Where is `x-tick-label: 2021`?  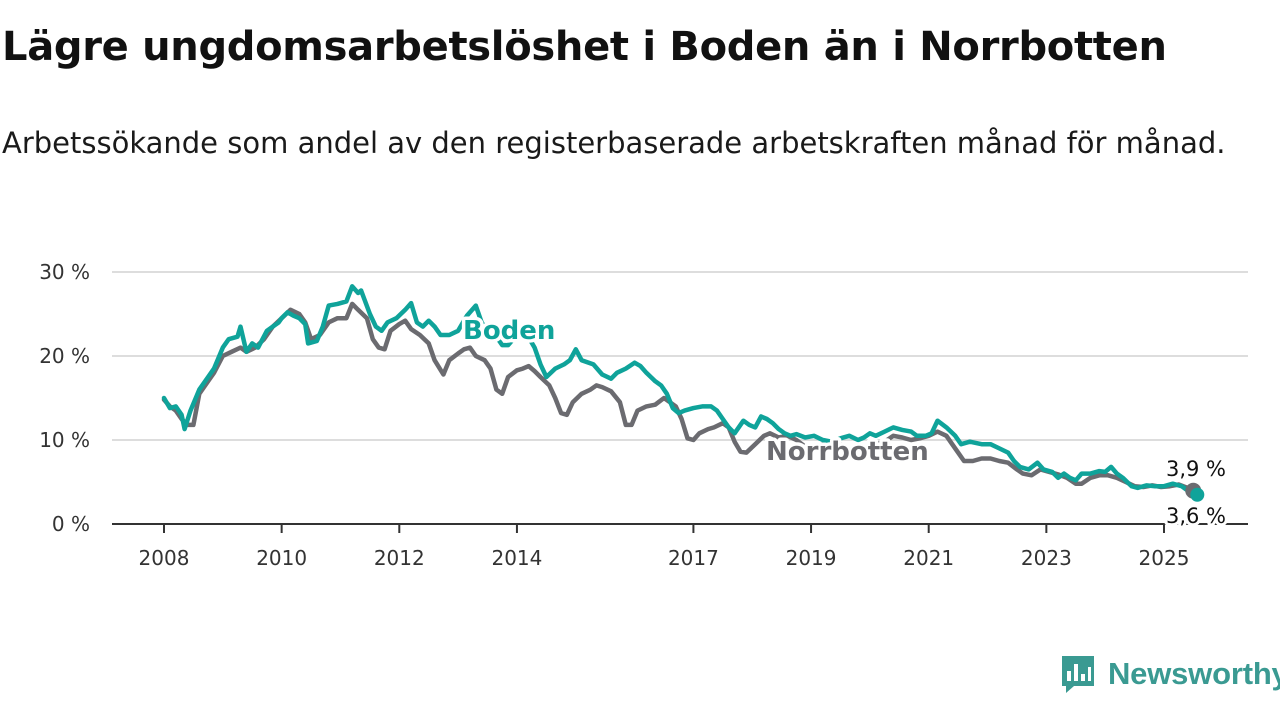
x-tick-label: 2021 is located at coordinates (928, 558).